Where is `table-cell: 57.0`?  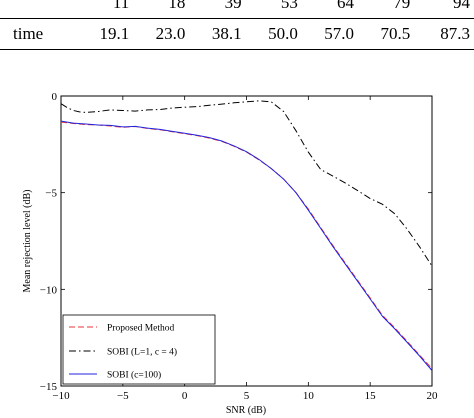
table-cell: 57.0 is located at coordinates (326, 34).